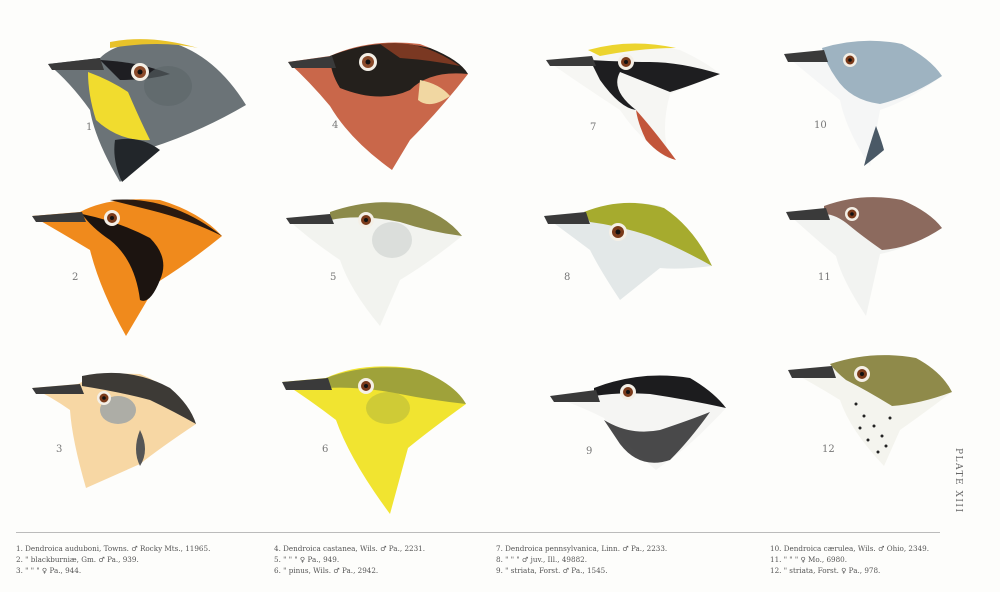  Describe the element at coordinates (552, 570) in the screenshot. I see `caption-9: 9. " striata, Forst. ♂ Pa., 1545.` at that location.